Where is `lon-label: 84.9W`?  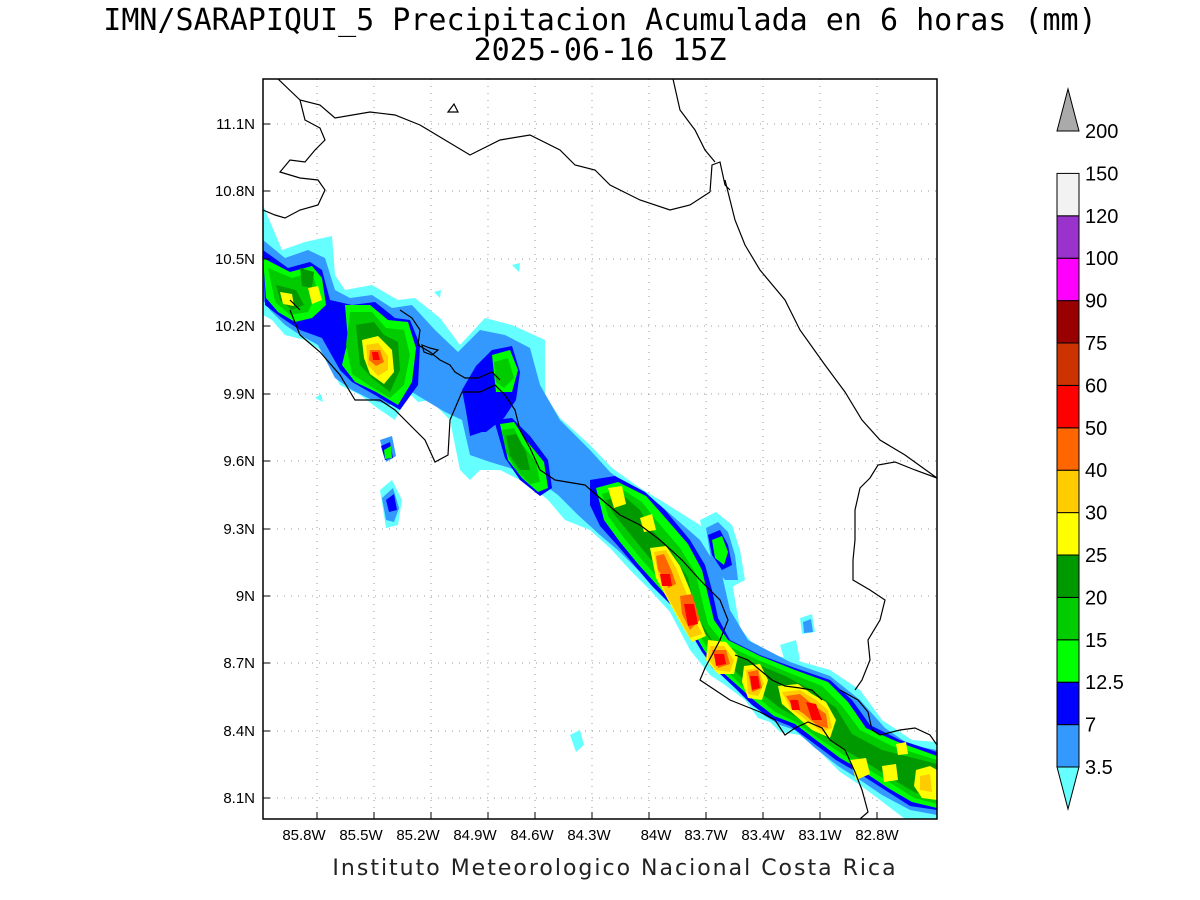 lon-label: 84.9W is located at coordinates (475, 835).